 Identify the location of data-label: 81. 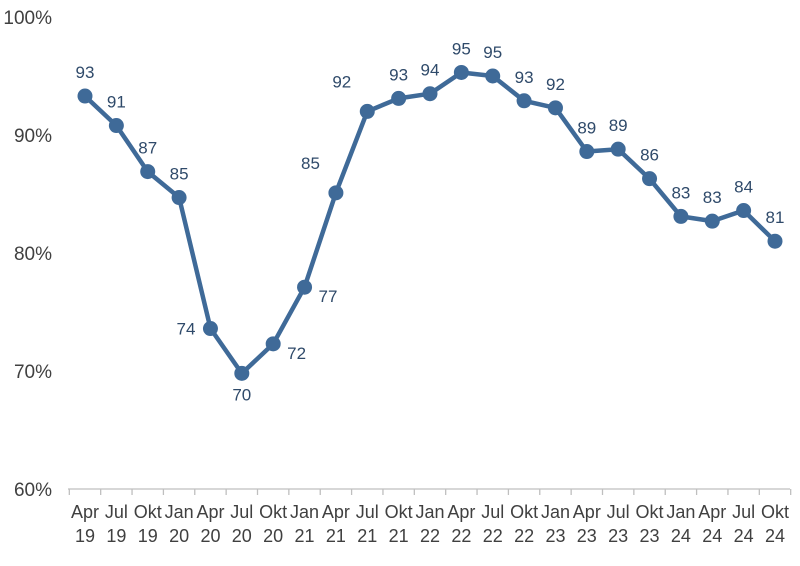
(775, 217).